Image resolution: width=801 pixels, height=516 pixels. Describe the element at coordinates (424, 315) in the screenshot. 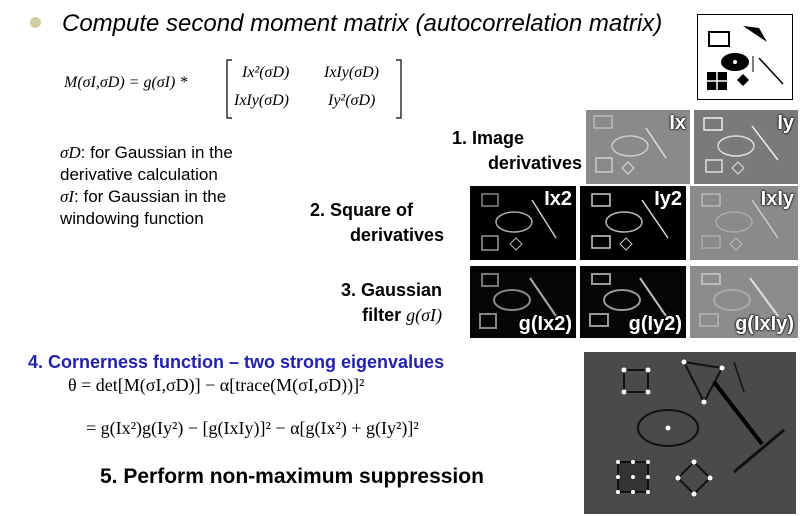

I see `step3-symbol: g(σI)` at that location.